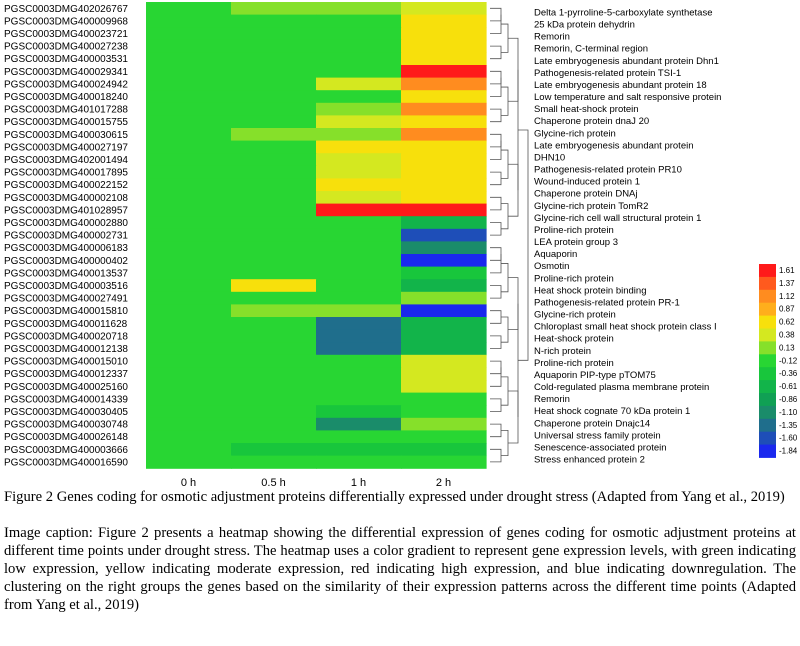  Describe the element at coordinates (595, 375) in the screenshot. I see `protein-label: Aquaporin PIP-type pTOM75` at that location.